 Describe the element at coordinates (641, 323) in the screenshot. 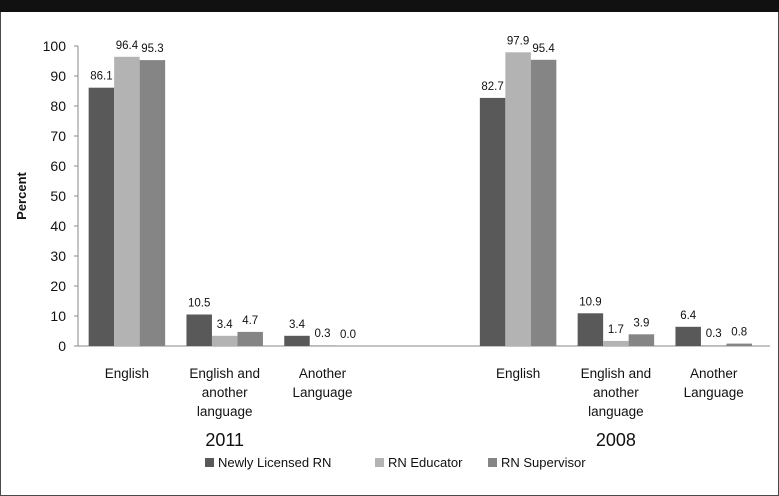

I see `data-label: 3.9` at that location.